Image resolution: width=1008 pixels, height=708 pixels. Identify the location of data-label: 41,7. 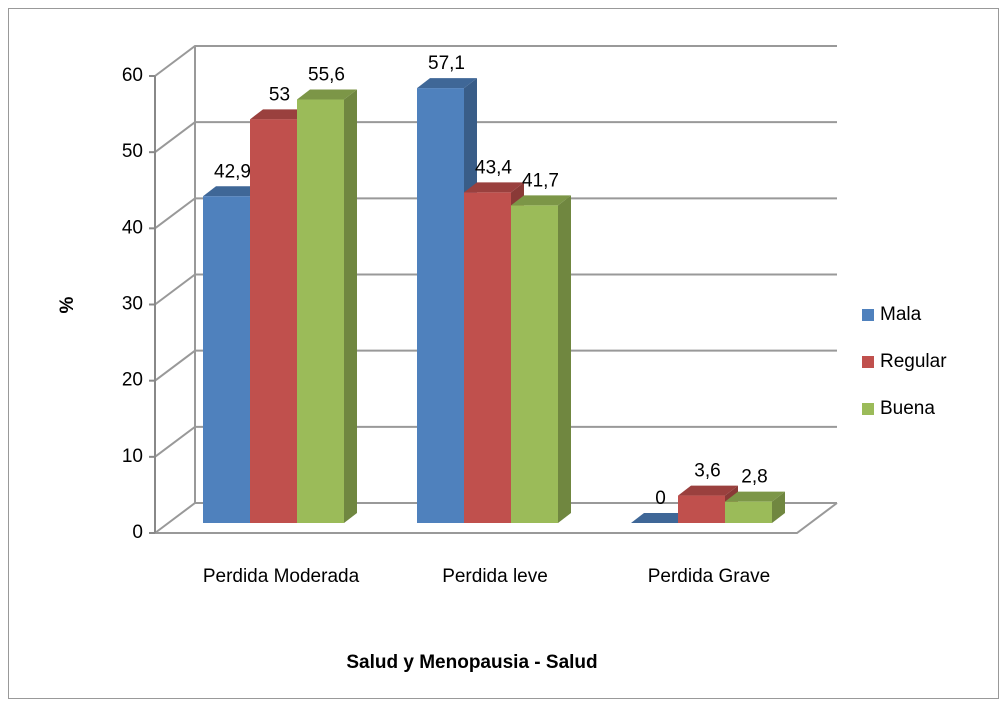
(540, 180).